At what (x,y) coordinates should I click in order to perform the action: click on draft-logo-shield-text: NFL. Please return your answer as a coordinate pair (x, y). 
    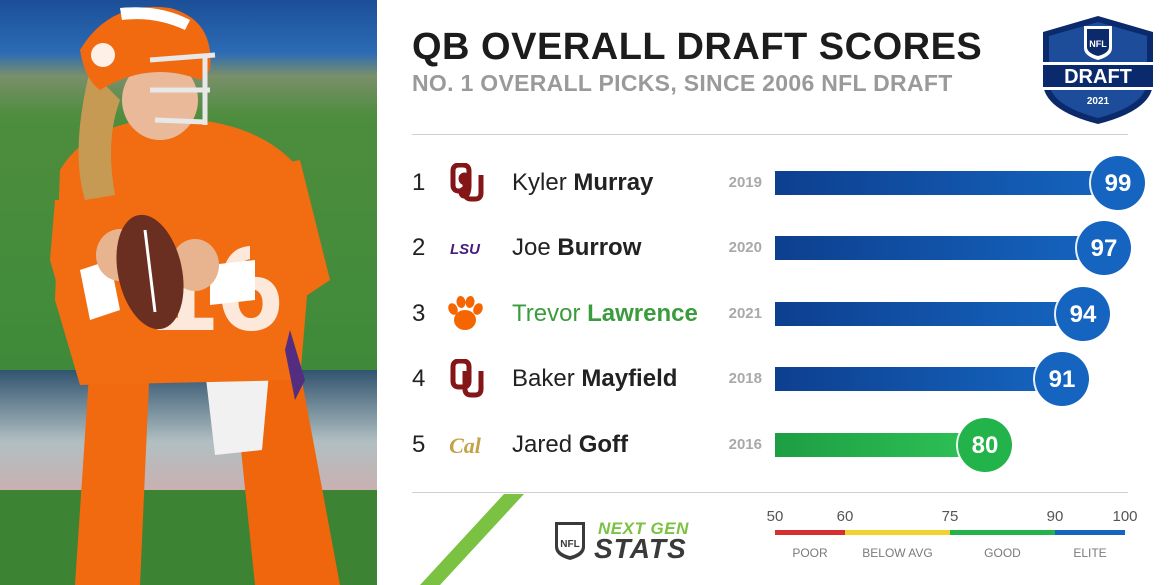
    Looking at the image, I should click on (1098, 44).